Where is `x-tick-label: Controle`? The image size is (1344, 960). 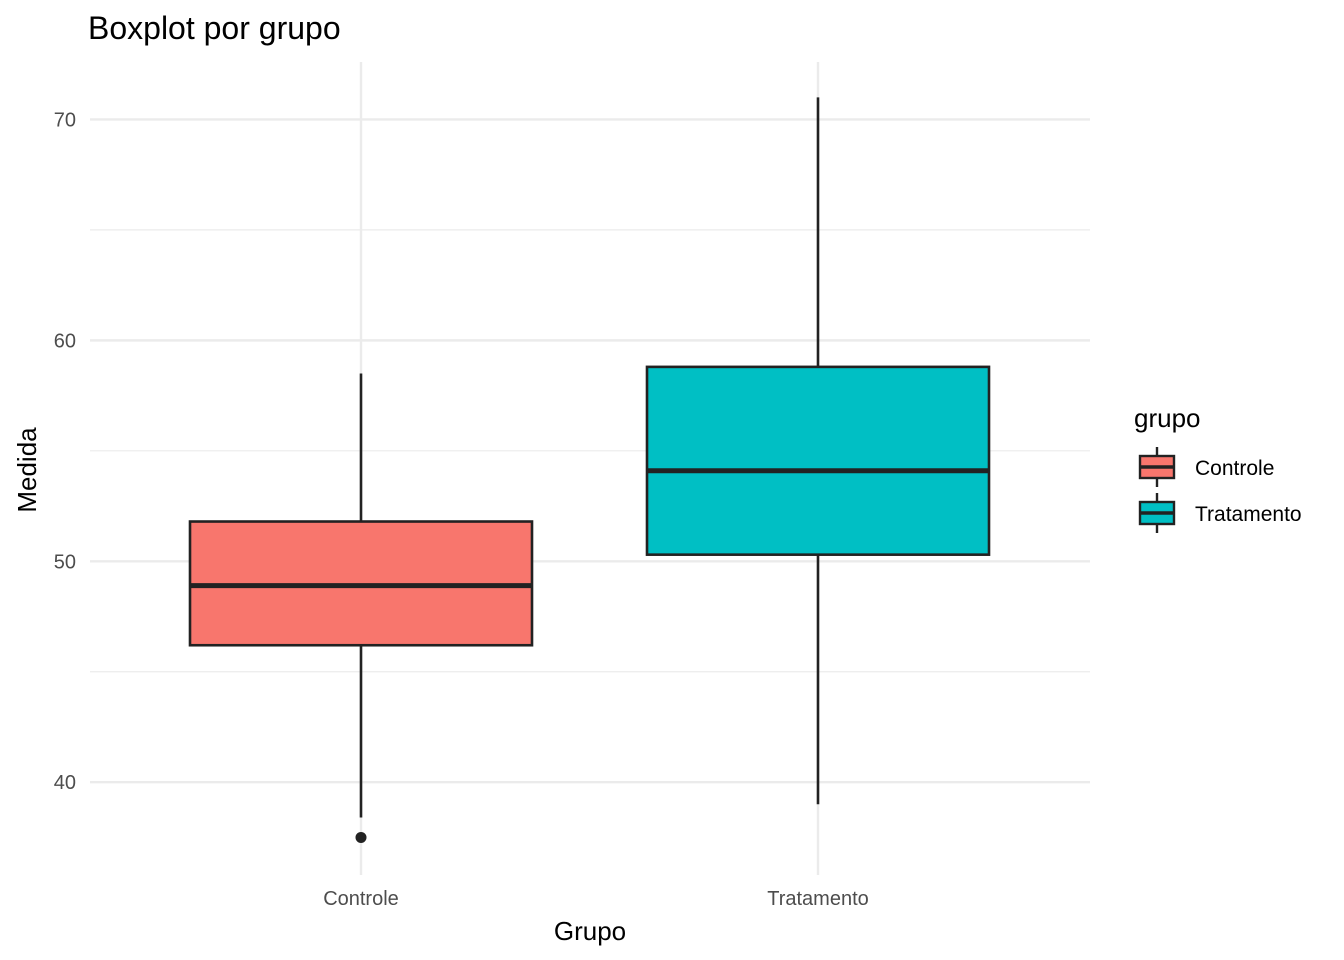 x-tick-label: Controle is located at coordinates (361, 899).